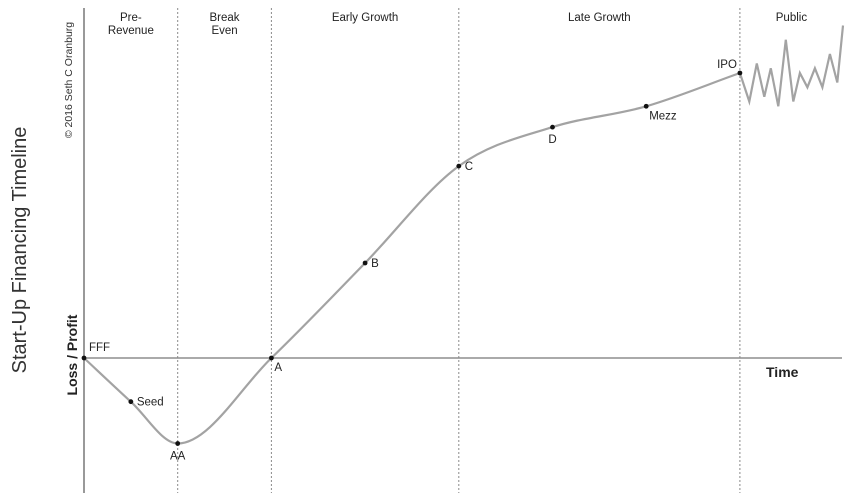 The image size is (864, 495). What do you see at coordinates (224, 31) in the screenshot?
I see `phase-label: Even` at bounding box center [224, 31].